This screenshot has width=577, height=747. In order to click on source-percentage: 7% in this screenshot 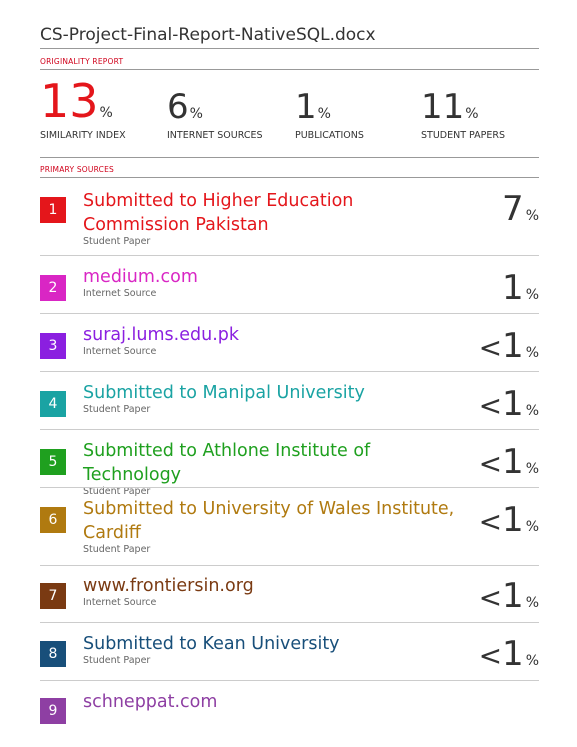, I will do `click(520, 209)`.